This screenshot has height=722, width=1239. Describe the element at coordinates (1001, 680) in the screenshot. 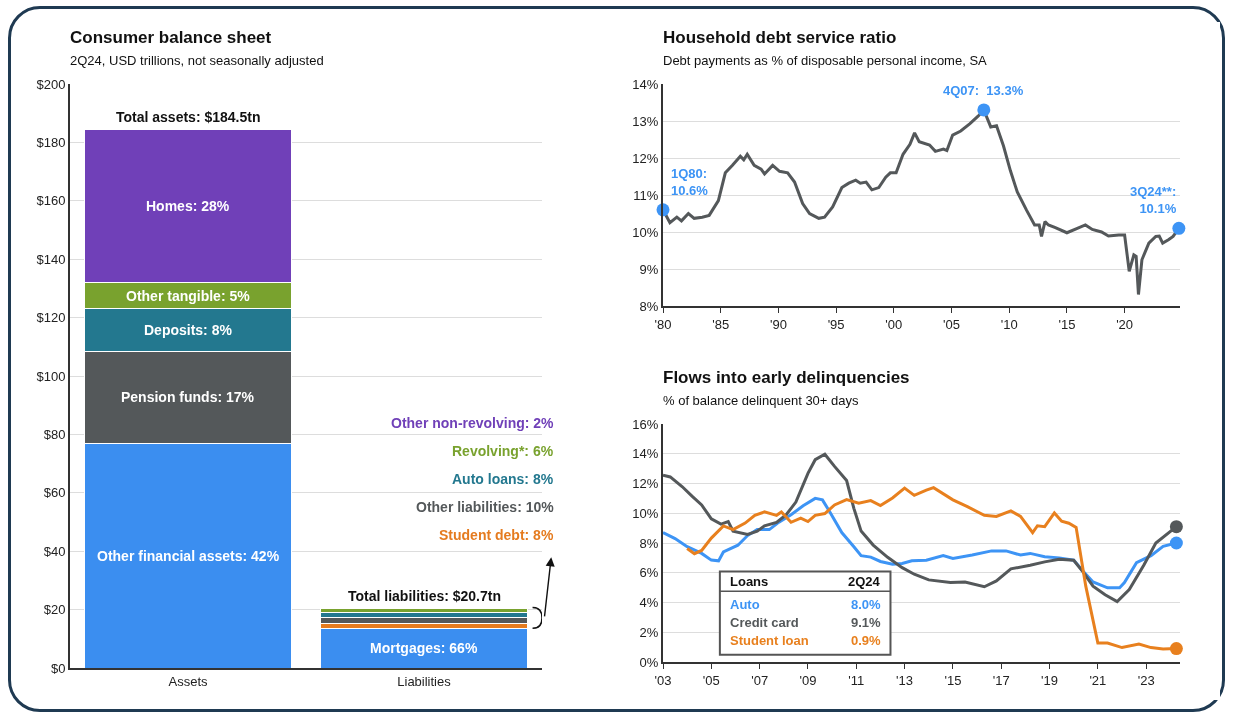

I see `x-tick-label: '17` at that location.